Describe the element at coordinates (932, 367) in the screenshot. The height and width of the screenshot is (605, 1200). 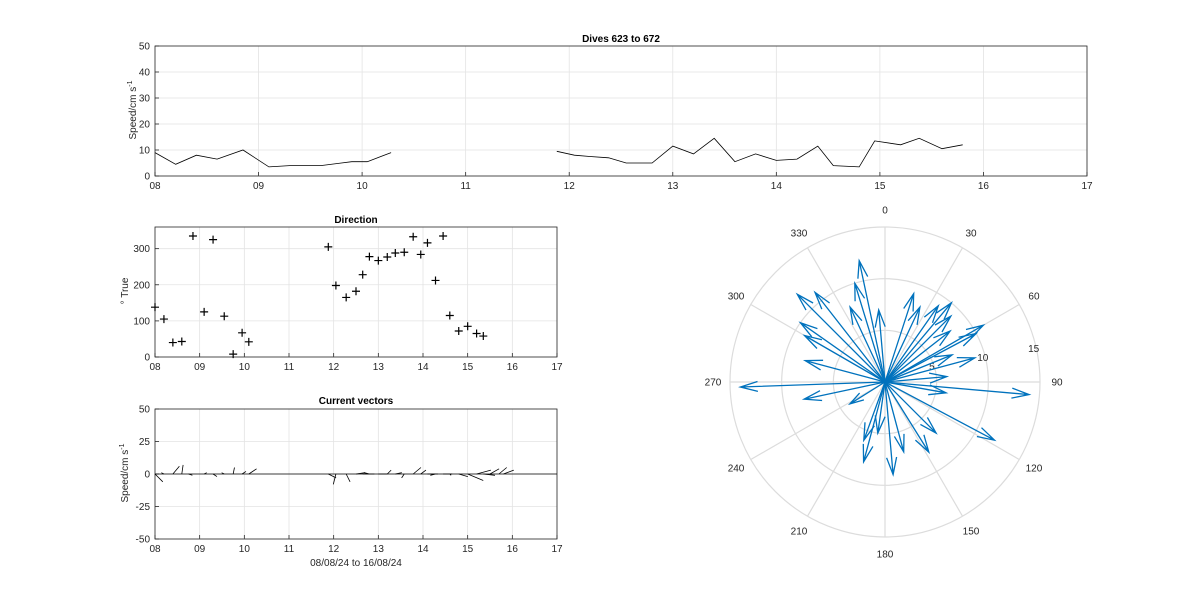
I see `r-tick-label: 5` at that location.